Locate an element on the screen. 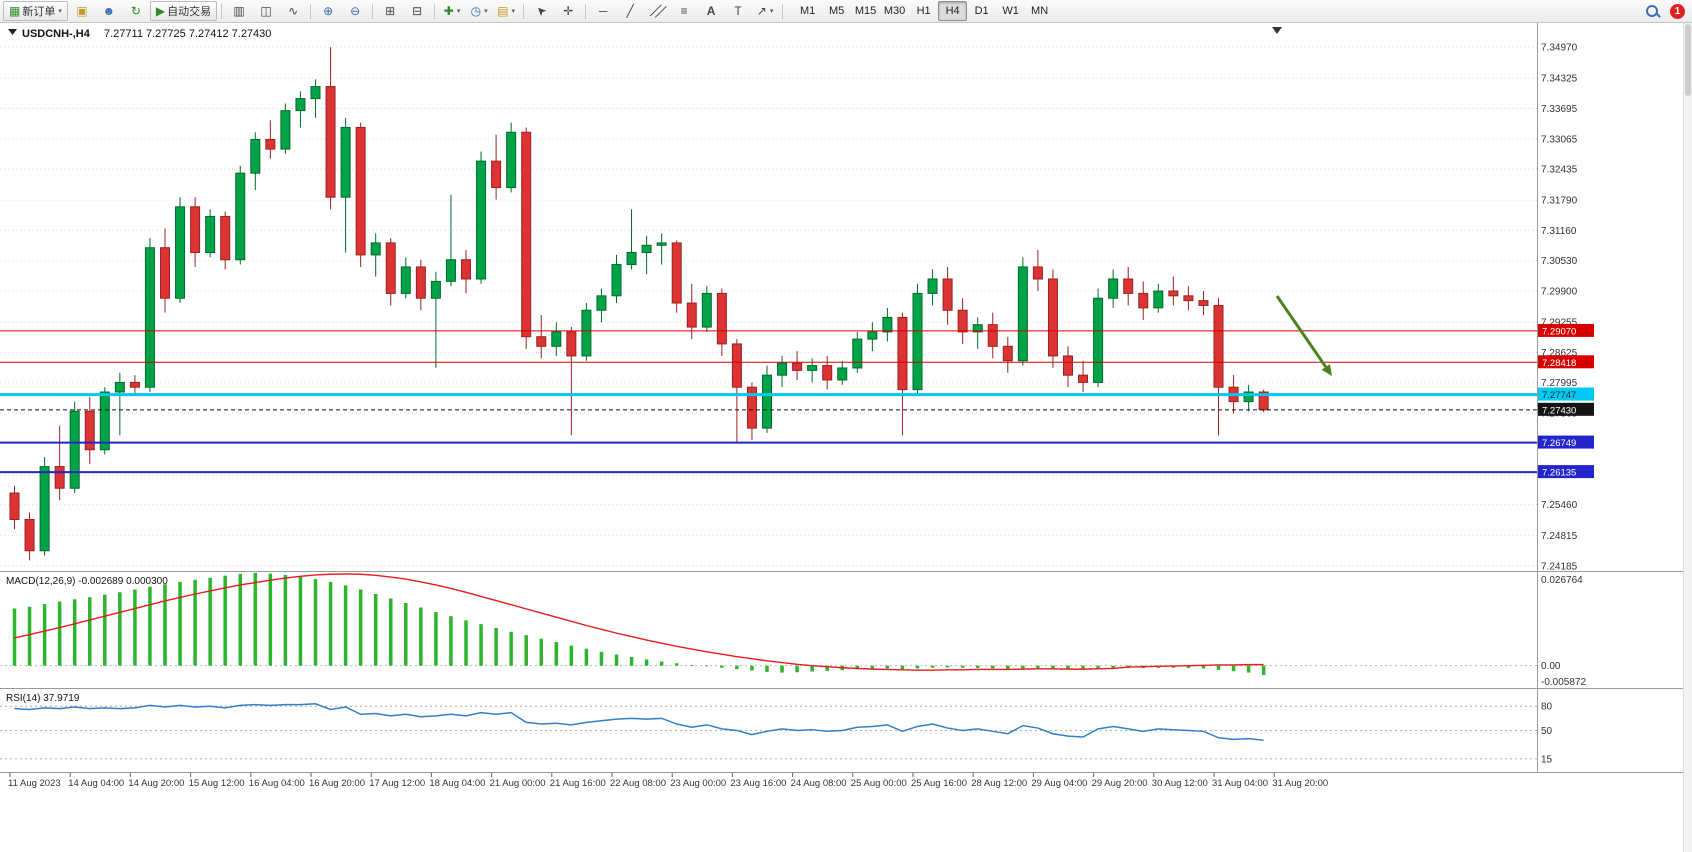 The width and height of the screenshot is (1692, 852). templates-button: ▤ ▾ is located at coordinates (506, 11).